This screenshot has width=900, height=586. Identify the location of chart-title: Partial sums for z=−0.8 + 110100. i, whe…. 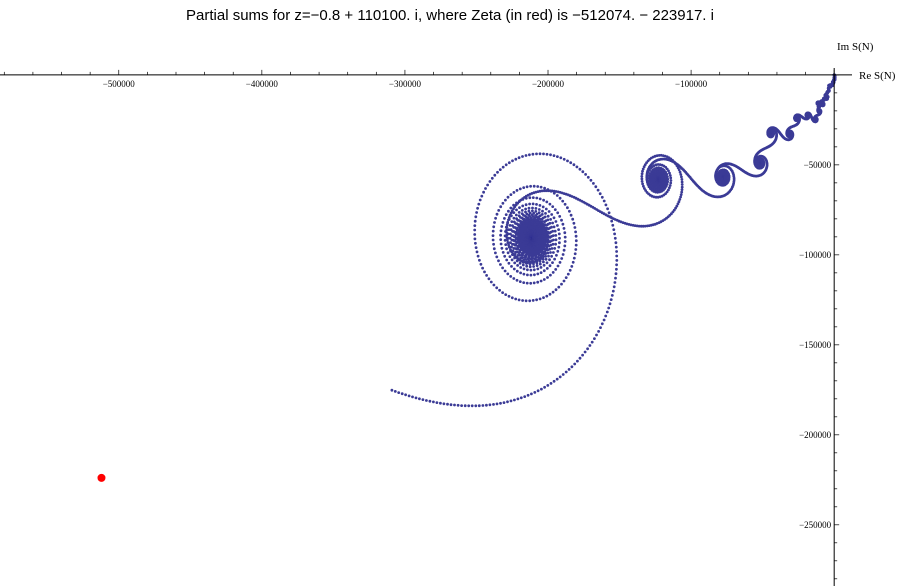
(450, 15).